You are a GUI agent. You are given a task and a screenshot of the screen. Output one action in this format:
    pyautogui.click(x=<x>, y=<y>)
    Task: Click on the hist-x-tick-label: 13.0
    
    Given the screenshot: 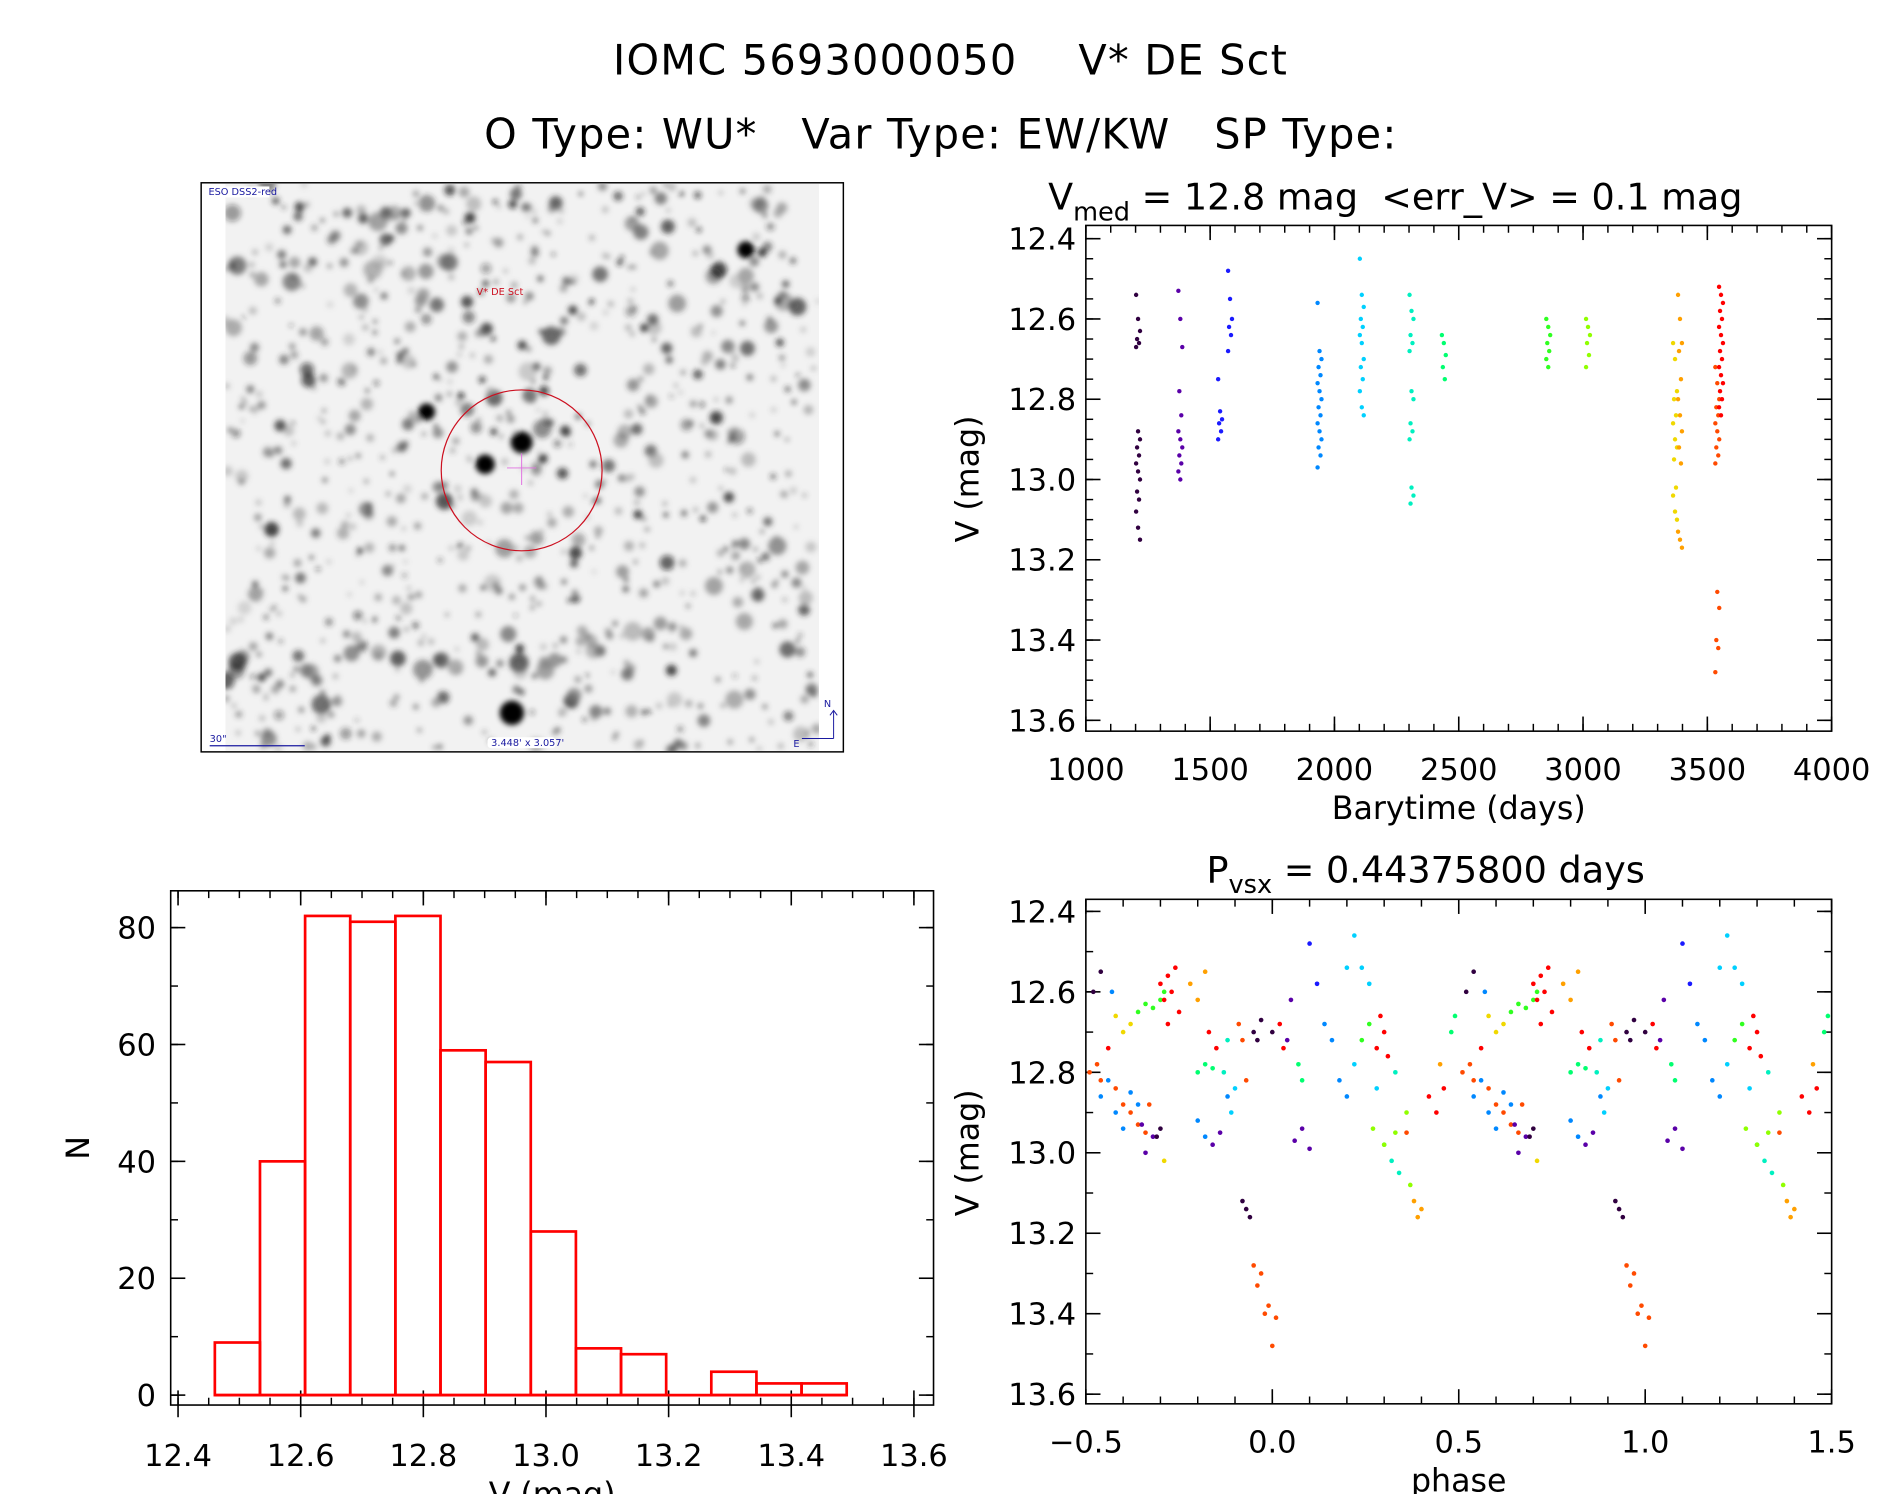 What is the action you would take?
    pyautogui.click(x=546, y=1456)
    